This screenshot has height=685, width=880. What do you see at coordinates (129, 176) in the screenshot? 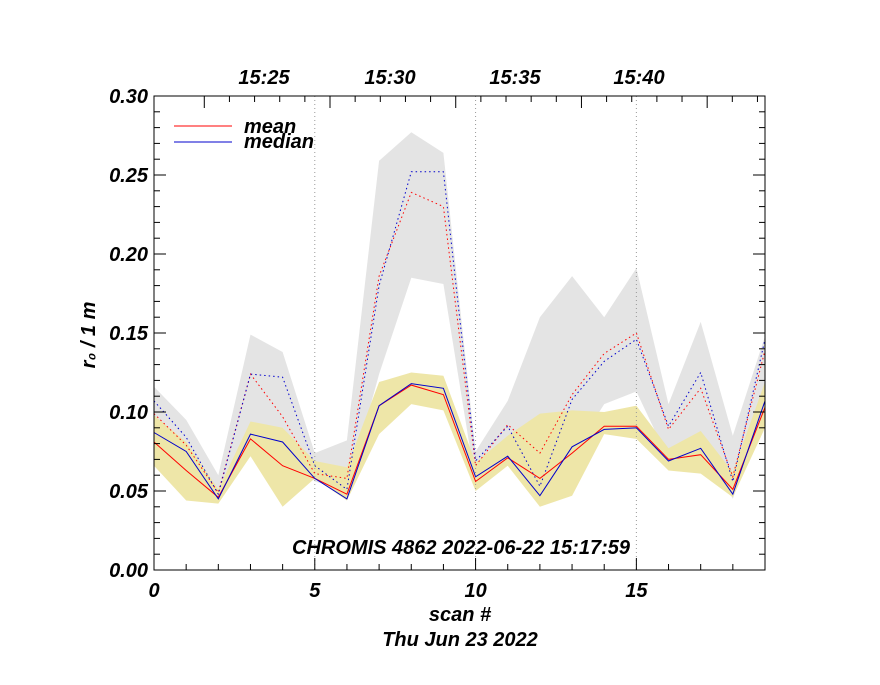
I see `y-tick-label: 0.25` at bounding box center [129, 176].